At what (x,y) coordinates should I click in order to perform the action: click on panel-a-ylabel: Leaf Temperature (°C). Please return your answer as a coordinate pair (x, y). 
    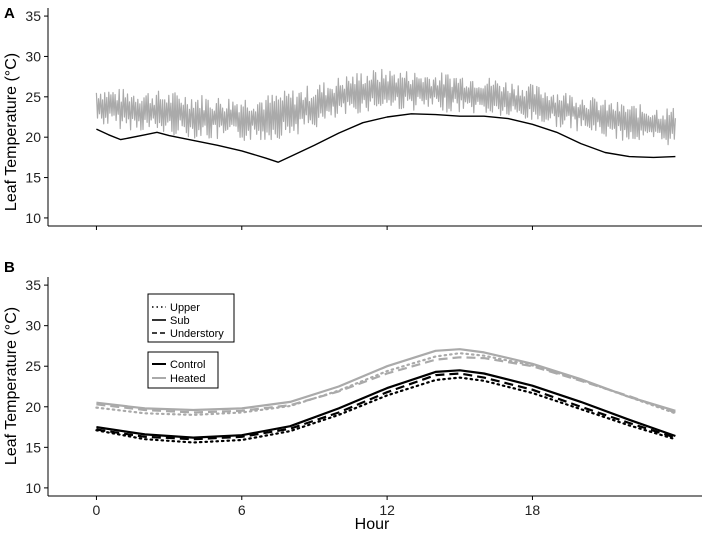
    Looking at the image, I should click on (11, 132).